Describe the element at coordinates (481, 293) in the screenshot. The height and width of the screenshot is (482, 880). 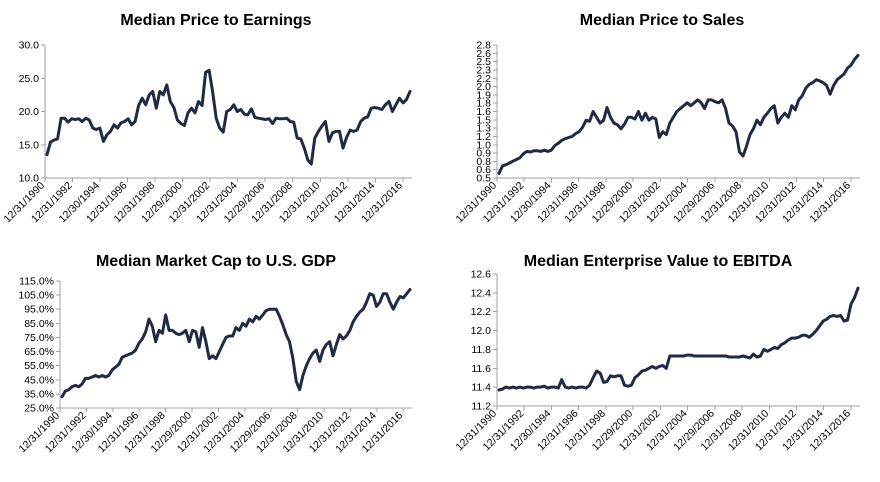
I see `y-tick-label: 12.4` at that location.